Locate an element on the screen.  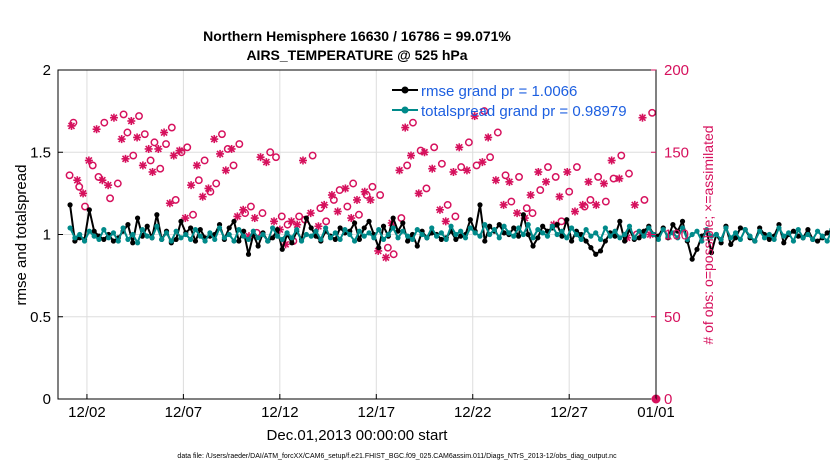
x-tick-label: 12/02 is located at coordinates (87, 412).